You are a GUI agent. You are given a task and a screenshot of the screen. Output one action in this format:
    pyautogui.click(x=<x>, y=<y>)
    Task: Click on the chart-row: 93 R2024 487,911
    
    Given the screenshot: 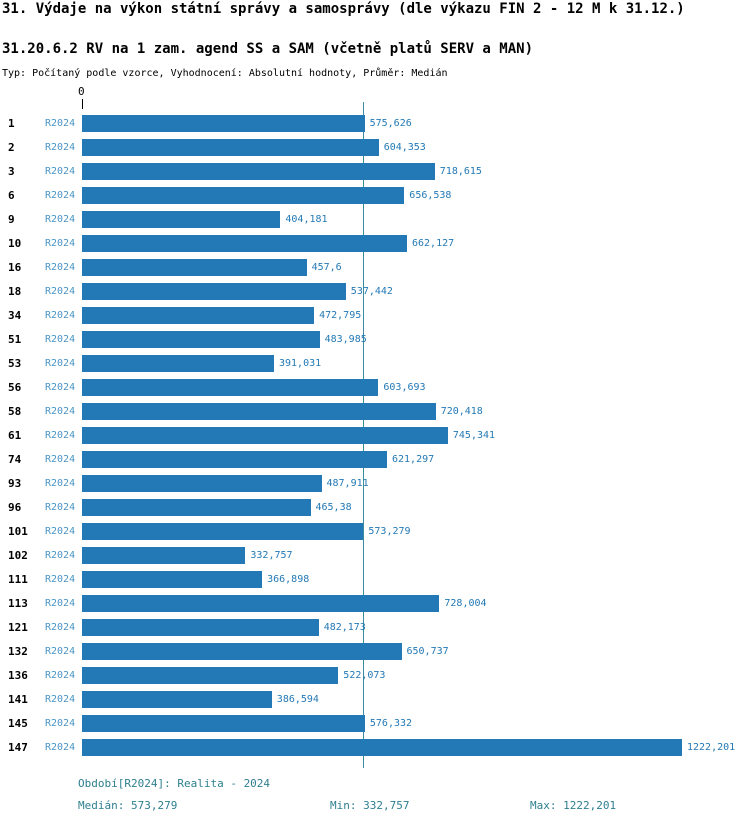 What is the action you would take?
    pyautogui.click(x=379, y=483)
    